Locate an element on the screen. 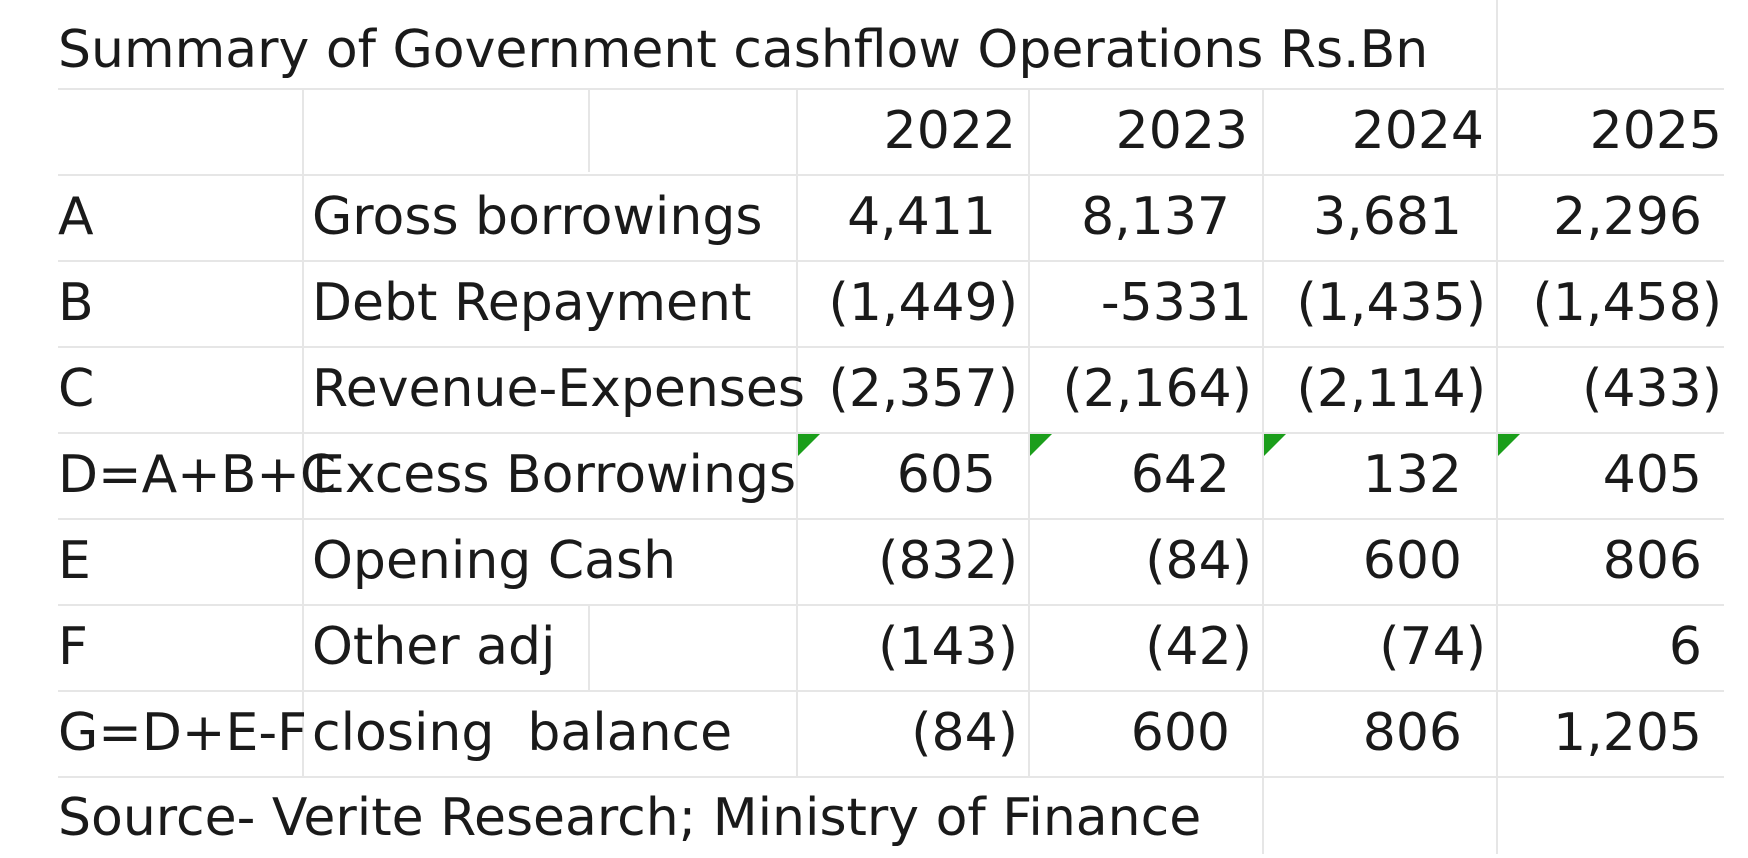  table-cell: 8,137 is located at coordinates (1155, 217).